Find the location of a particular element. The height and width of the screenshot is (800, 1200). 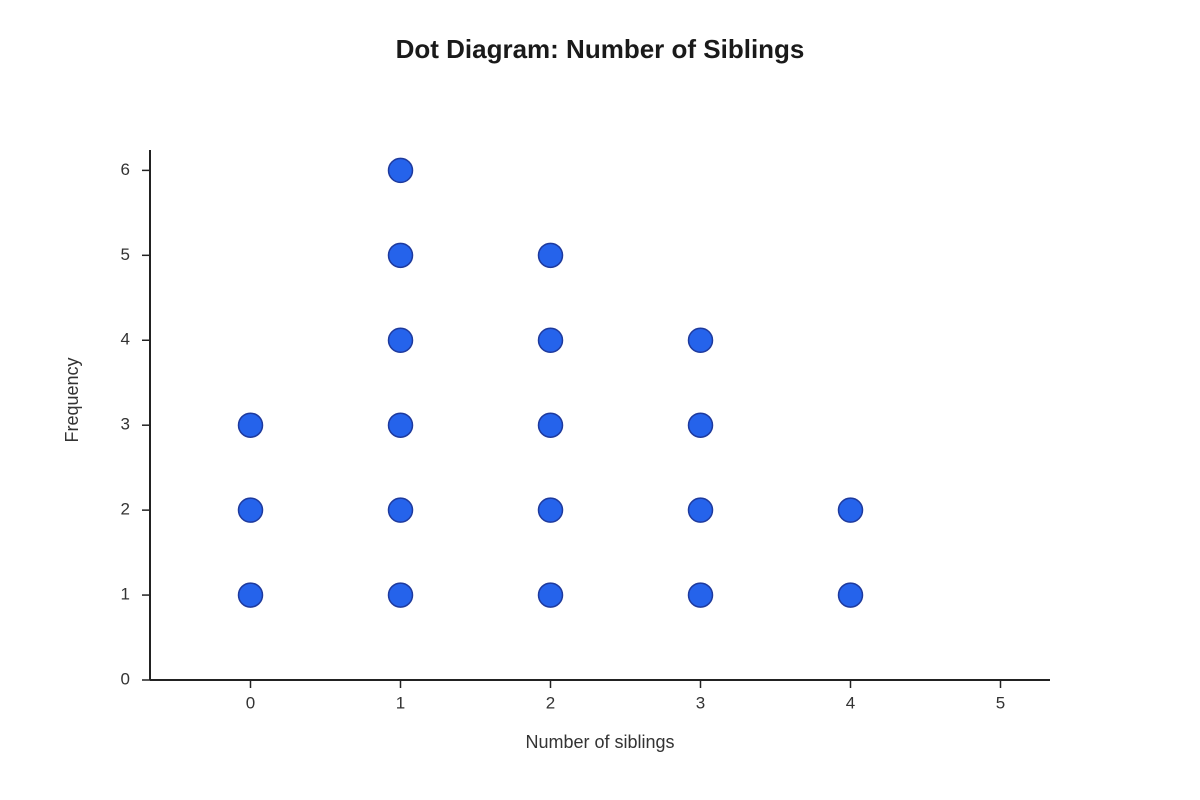

y-tick-label: 0 is located at coordinates (125, 678).